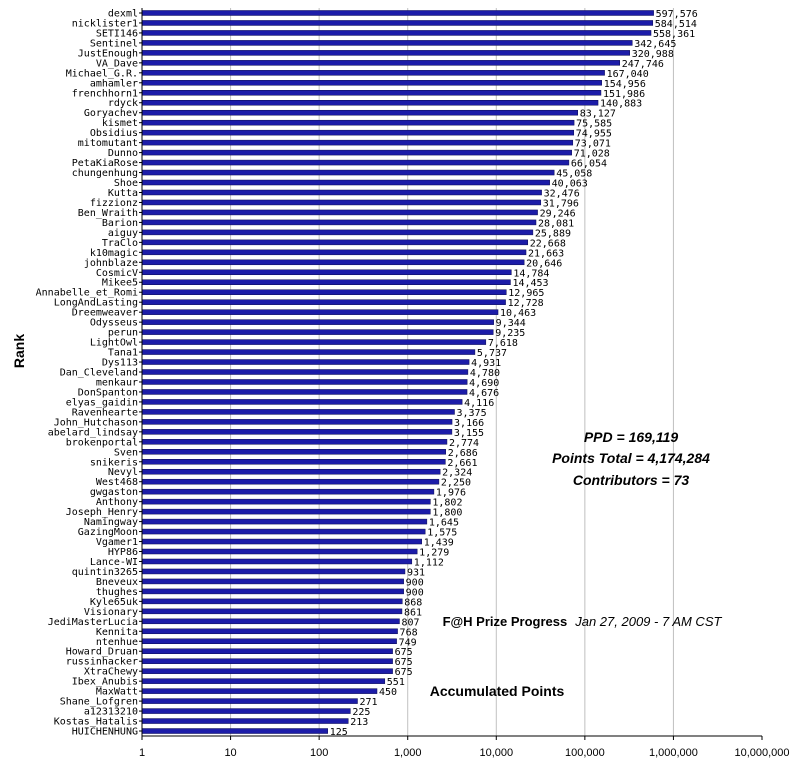 The width and height of the screenshot is (800, 773). I want to click on value-label: 45,058, so click(574, 174).